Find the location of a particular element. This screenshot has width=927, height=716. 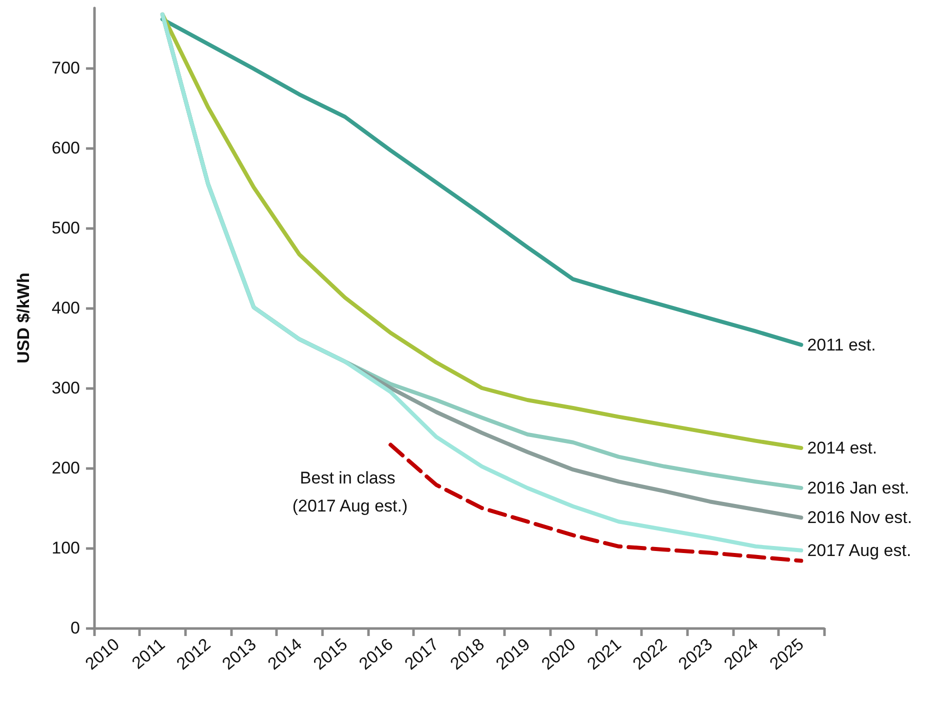

series-label: 2017 Aug est. is located at coordinates (859, 550).